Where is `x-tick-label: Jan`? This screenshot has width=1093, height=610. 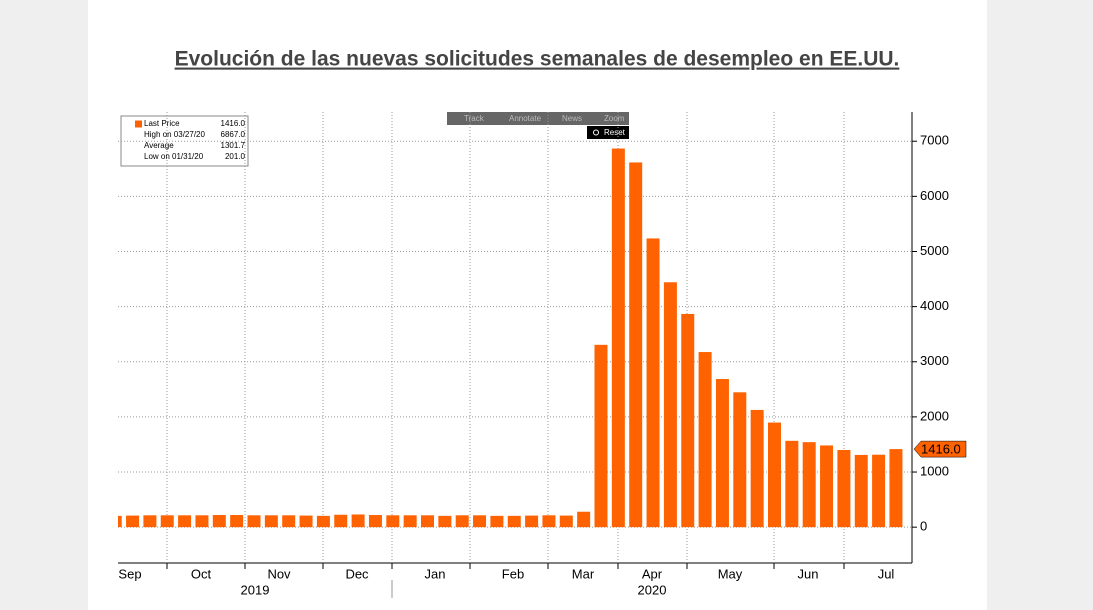 x-tick-label: Jan is located at coordinates (435, 573).